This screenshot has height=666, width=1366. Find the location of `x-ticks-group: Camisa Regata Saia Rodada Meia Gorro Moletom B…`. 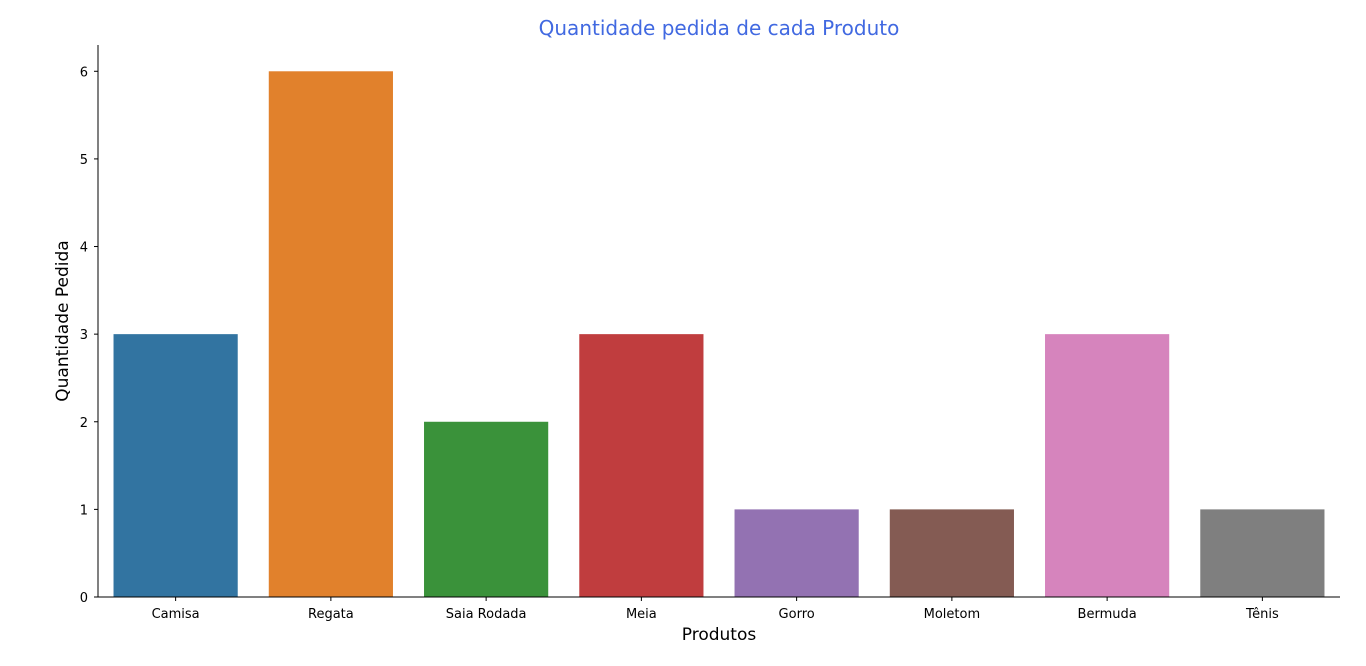

x-ticks-group: Camisa Regata Saia Rodada Meia Gorro Moletom B… is located at coordinates (715, 609).